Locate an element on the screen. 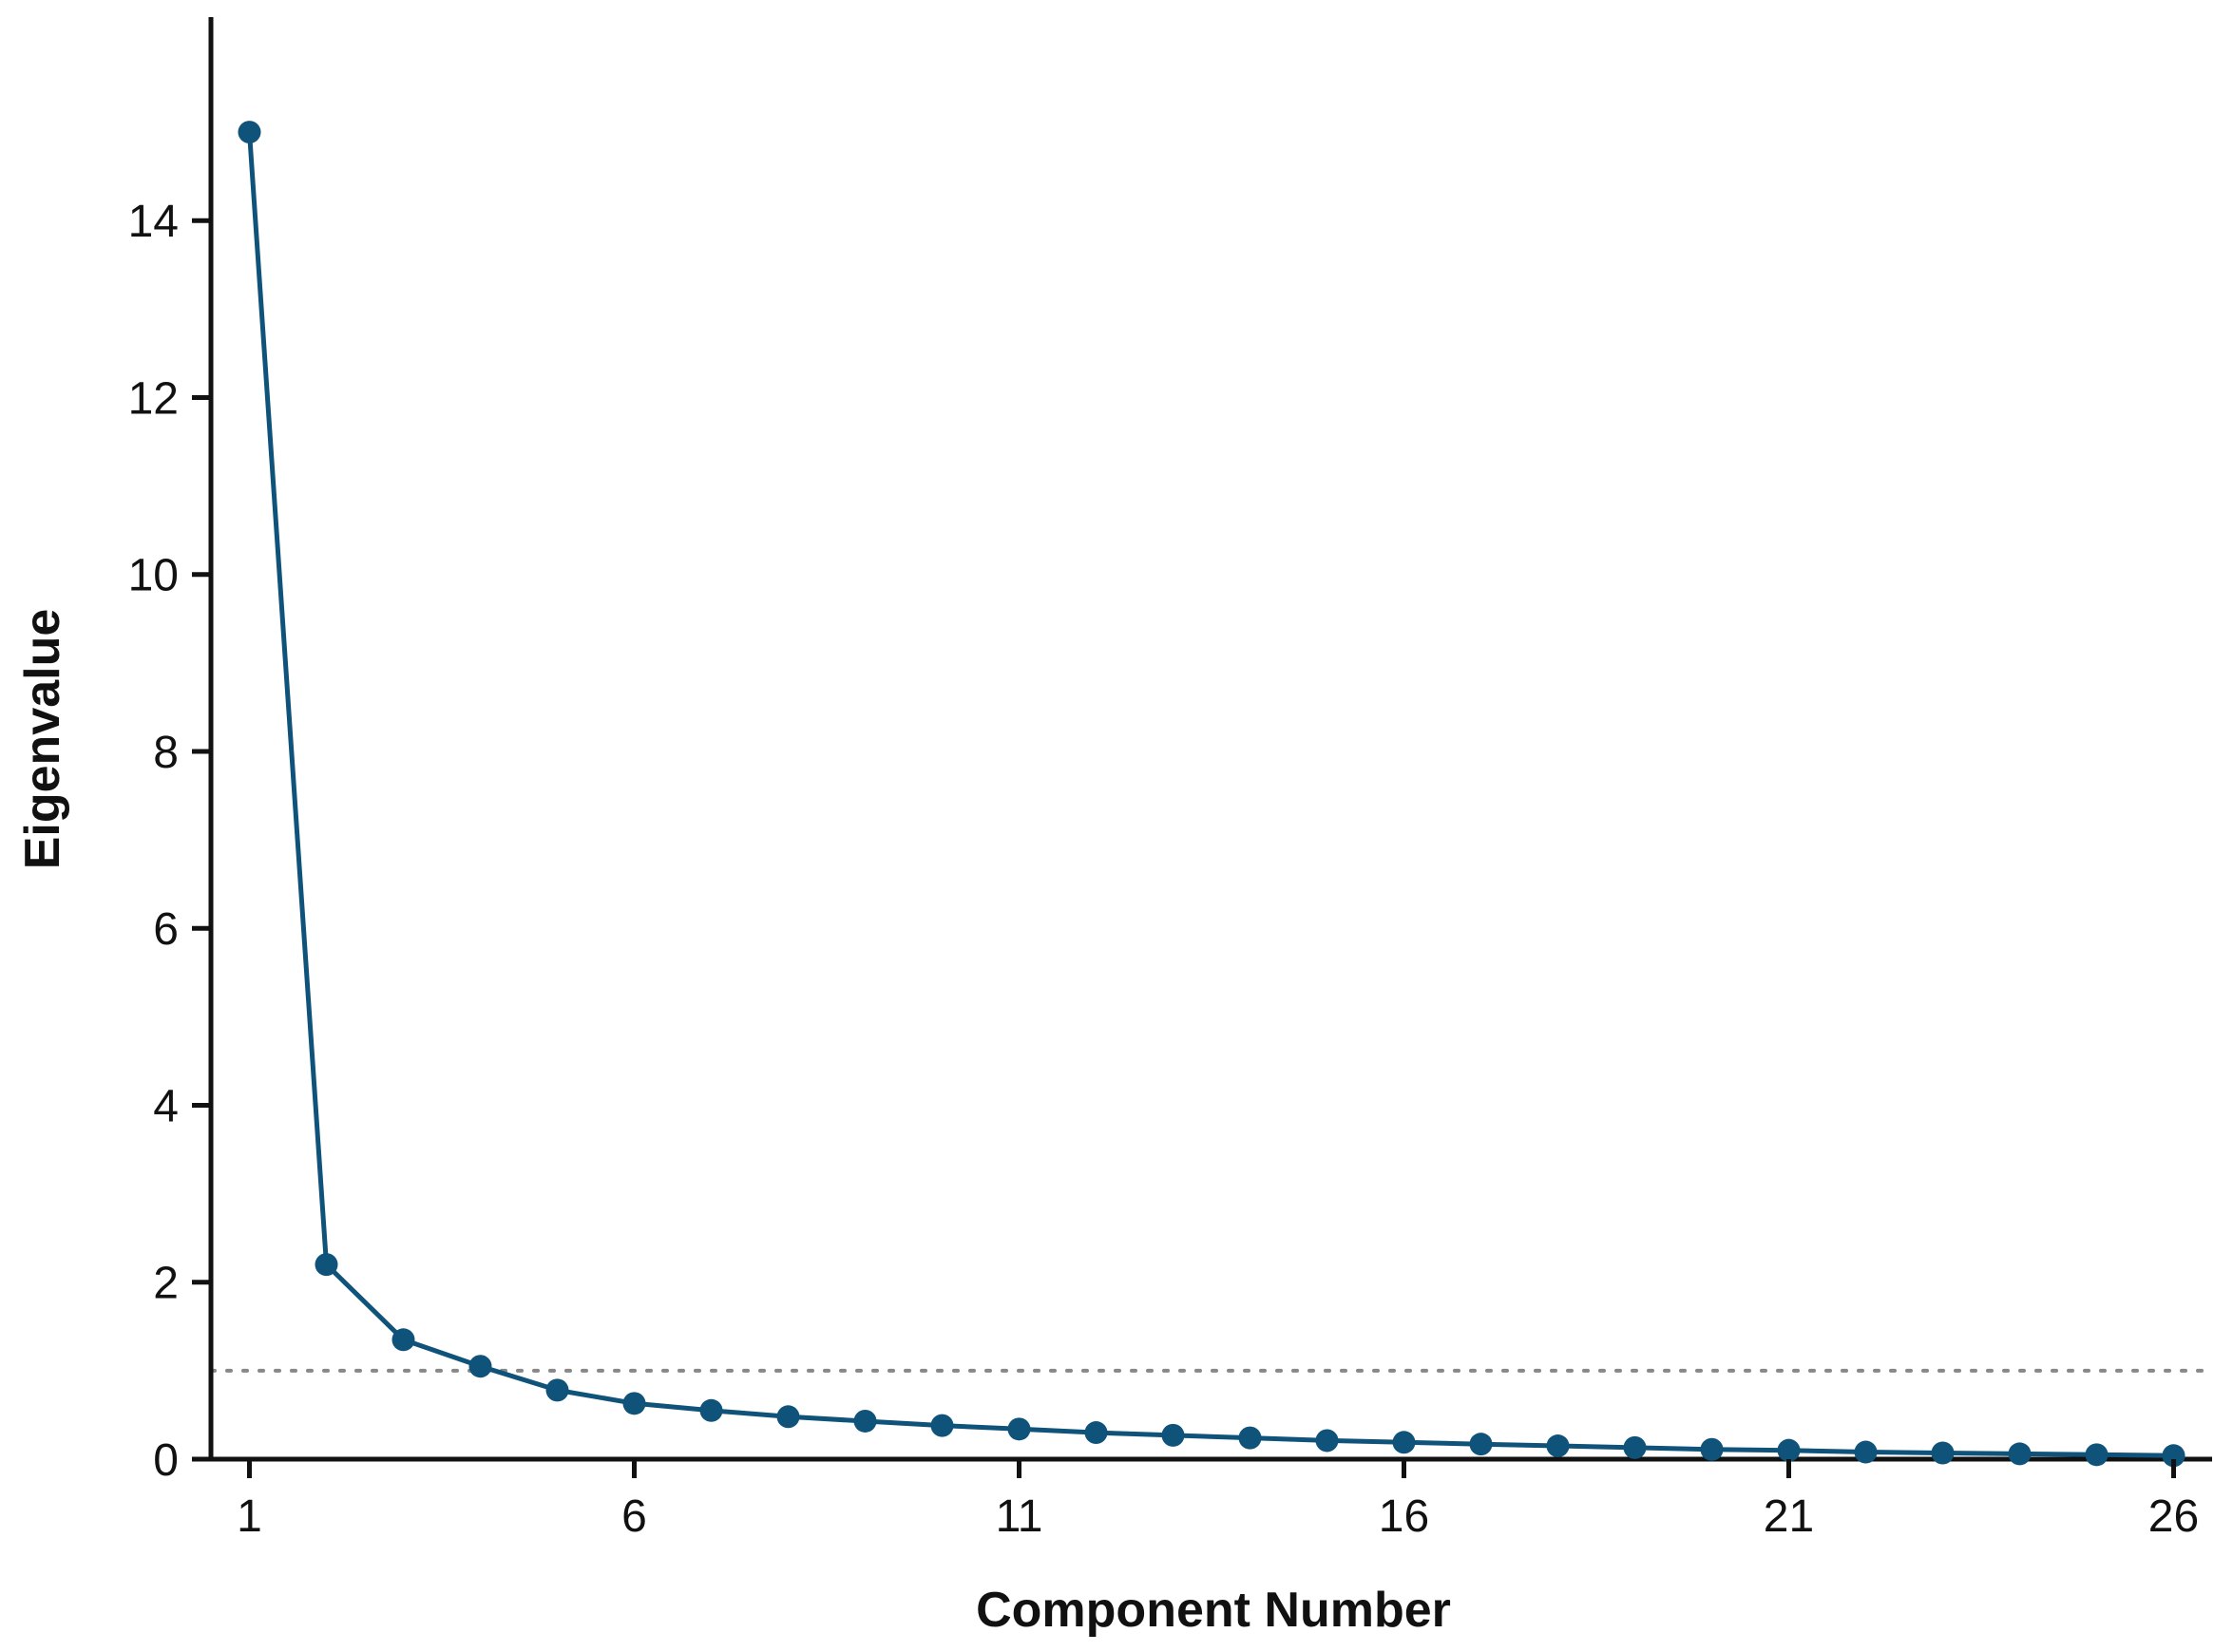  y-tick-label: 2 is located at coordinates (166, 1284).